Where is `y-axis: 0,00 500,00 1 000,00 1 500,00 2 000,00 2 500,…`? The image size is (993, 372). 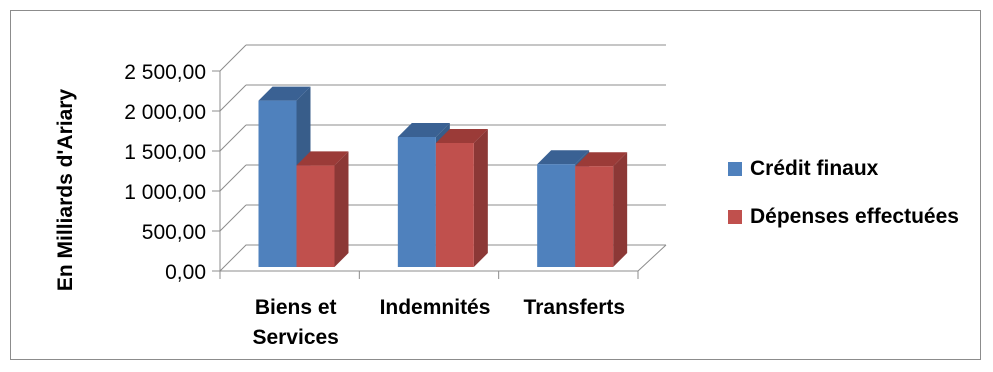 y-axis: 0,00 500,00 1 000,00 1 500,00 2 000,00 2 500,… is located at coordinates (172, 172).